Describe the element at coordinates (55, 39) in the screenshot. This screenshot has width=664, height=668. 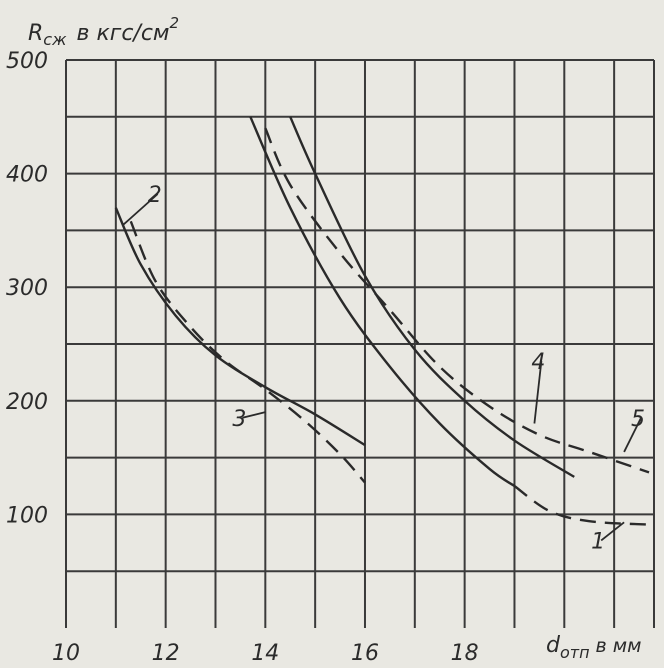
I see `y-axis-subscript: сж` at that location.